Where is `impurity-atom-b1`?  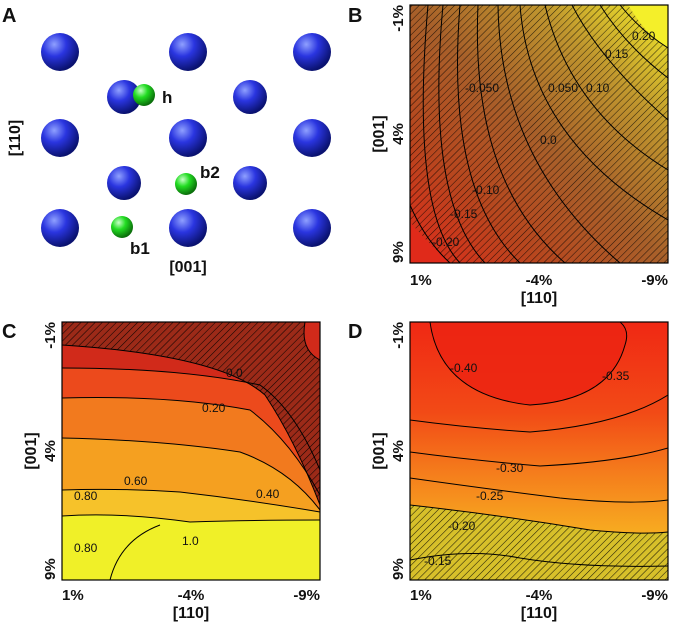 impurity-atom-b1 is located at coordinates (122, 227).